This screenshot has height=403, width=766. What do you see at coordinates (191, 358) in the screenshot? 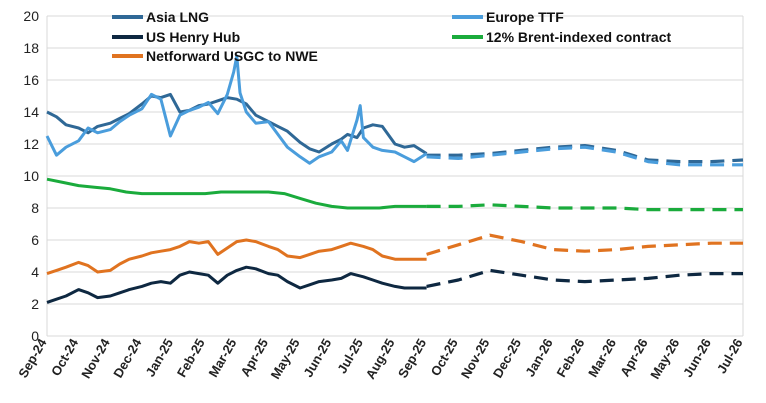
I see `x-tick-label: Feb-25` at bounding box center [191, 358].